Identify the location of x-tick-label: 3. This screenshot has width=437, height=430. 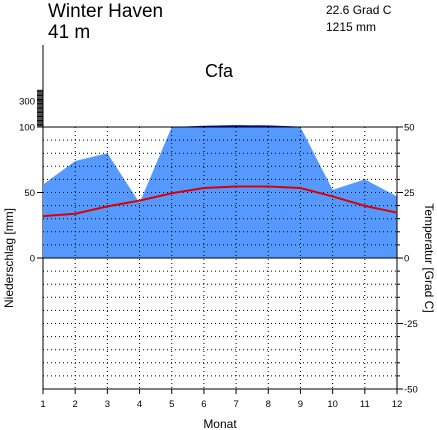
(107, 404).